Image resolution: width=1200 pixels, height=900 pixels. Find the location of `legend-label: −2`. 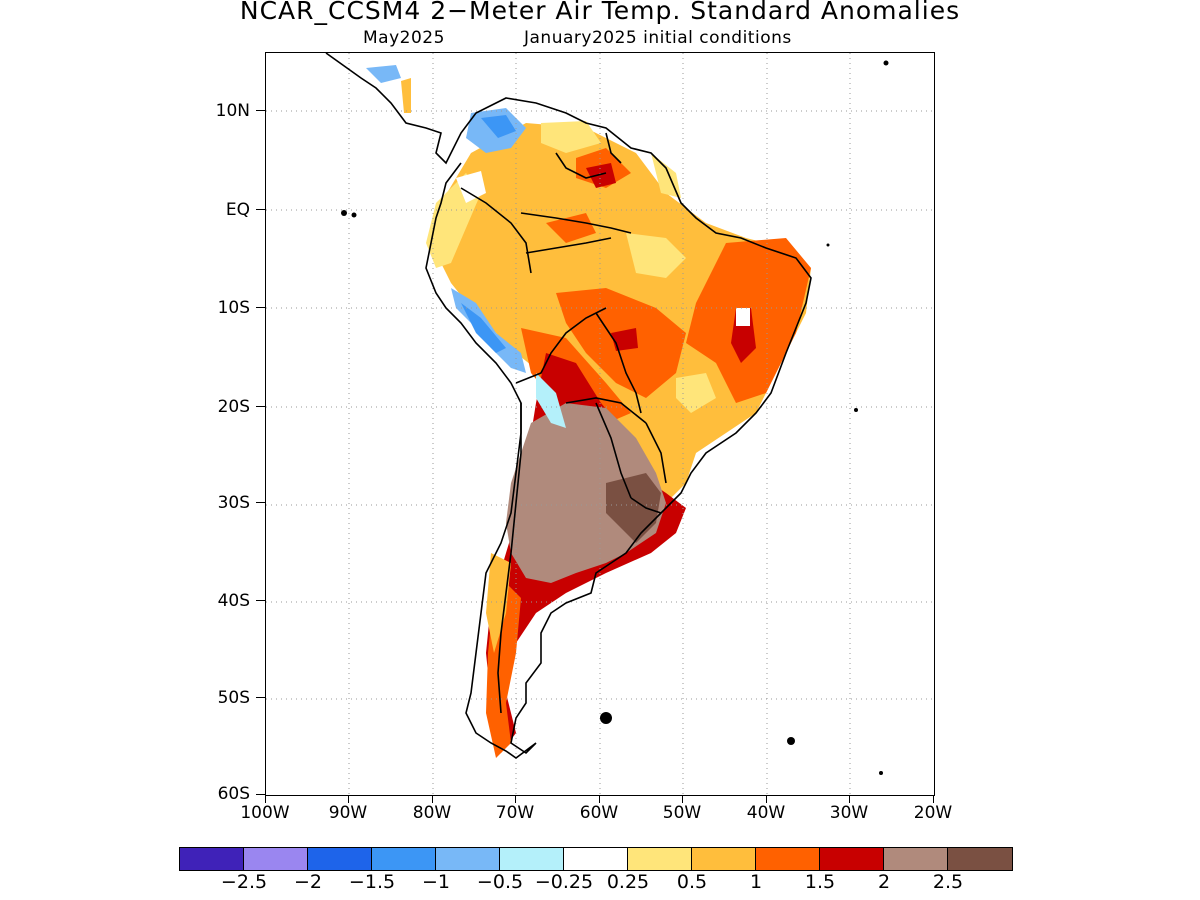

legend-label: −2 is located at coordinates (308, 882).